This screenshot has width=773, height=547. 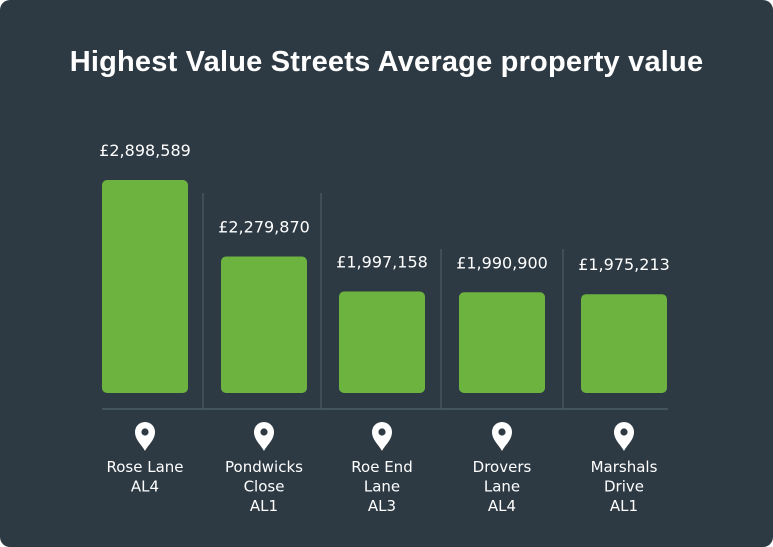 What do you see at coordinates (264, 467) in the screenshot?
I see `category-label: Pondwicks` at bounding box center [264, 467].